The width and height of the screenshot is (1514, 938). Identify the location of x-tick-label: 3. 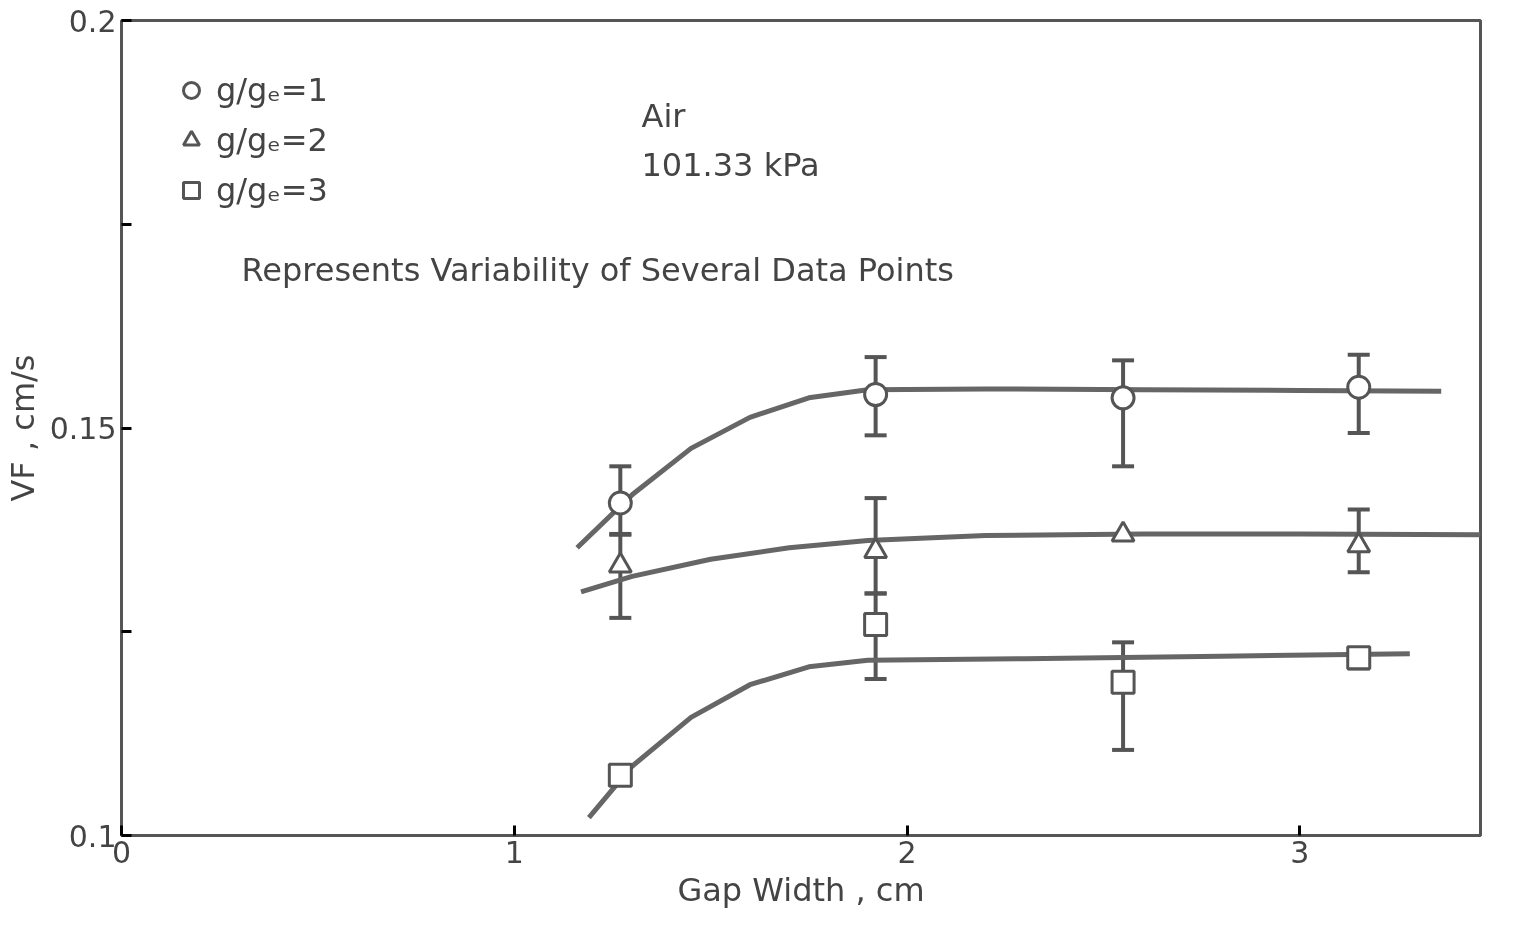
(1300, 852).